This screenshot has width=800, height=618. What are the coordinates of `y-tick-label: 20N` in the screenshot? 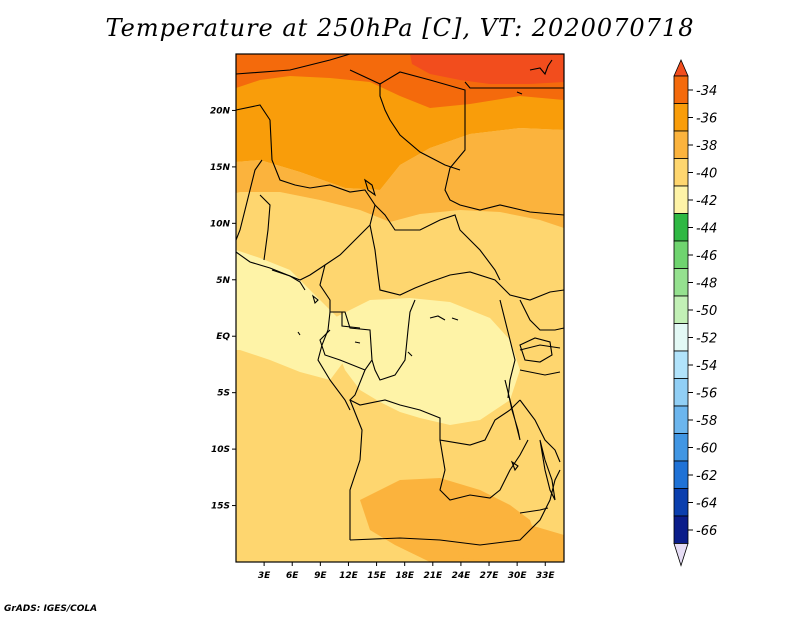 It's located at (220, 111).